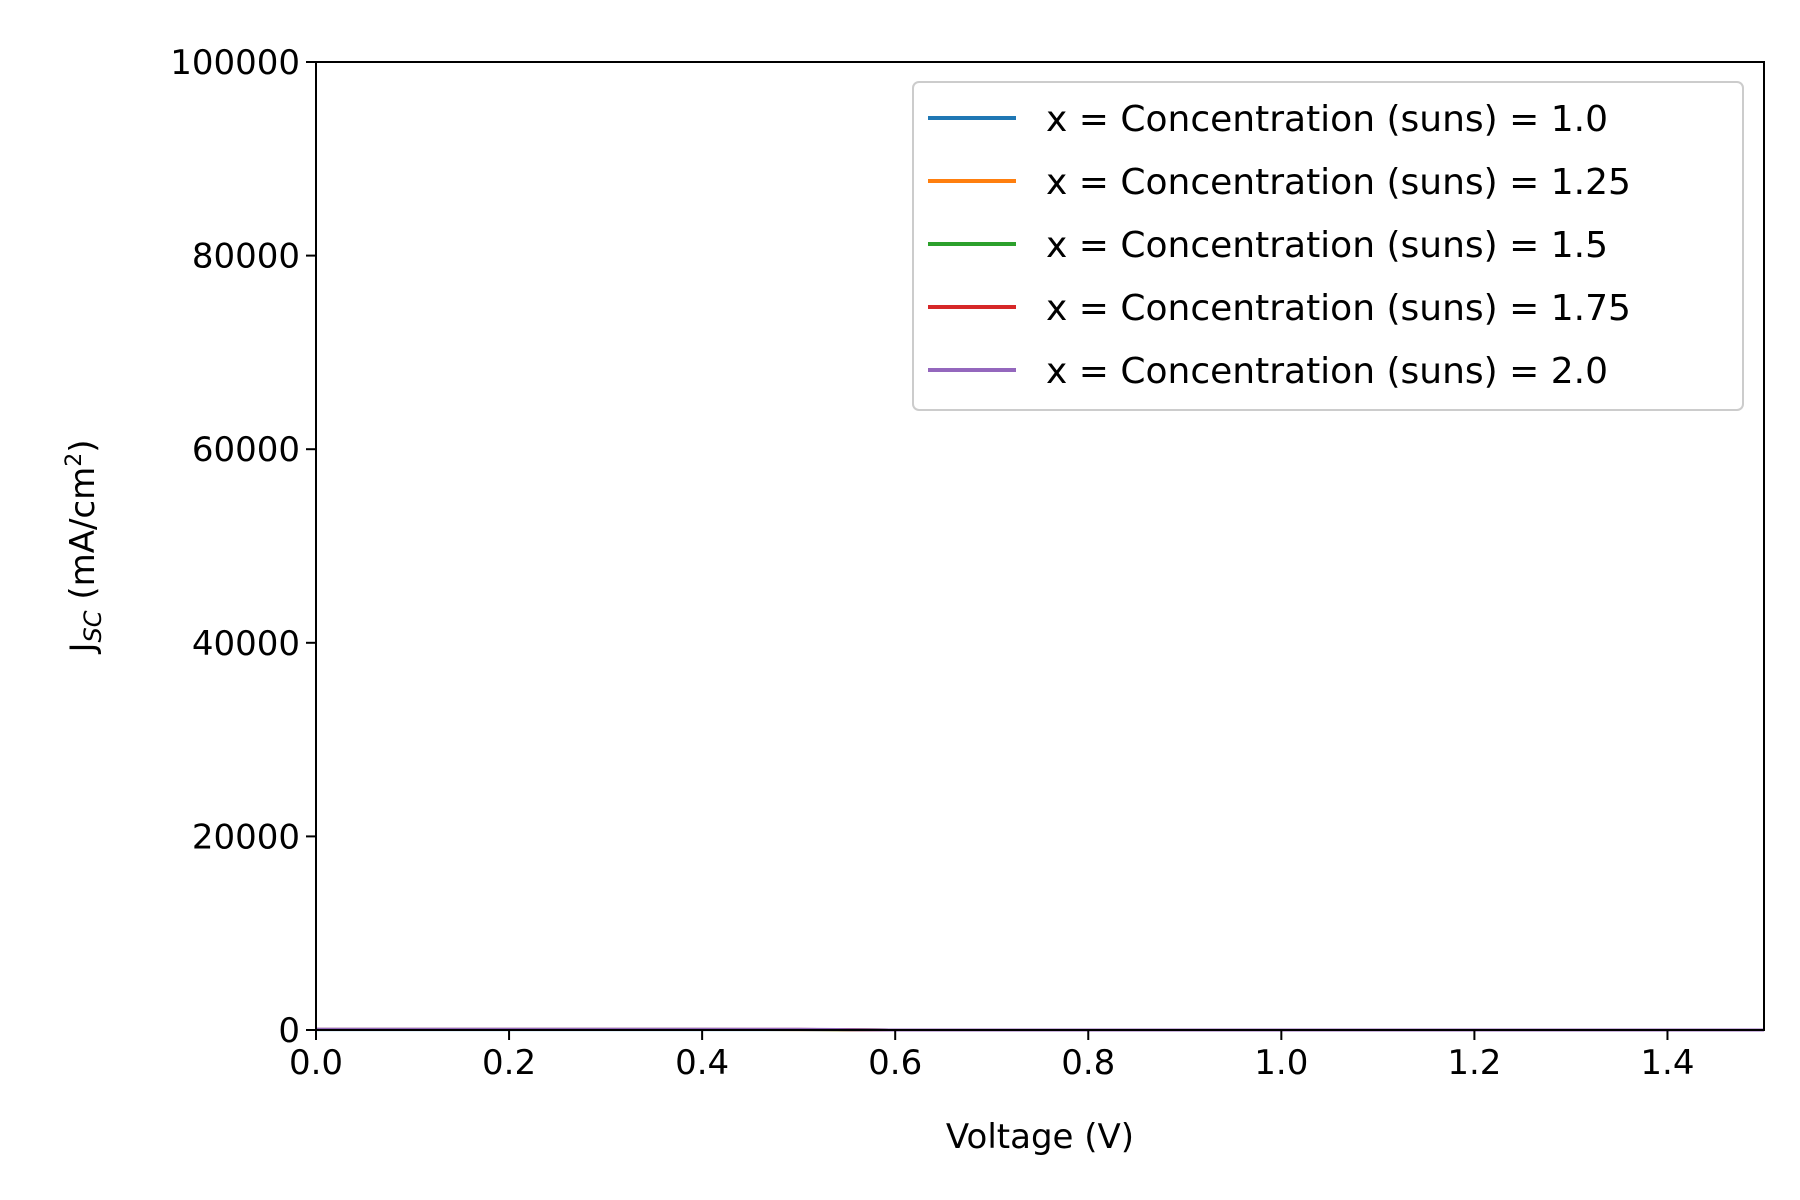 Image resolution: width=1800 pixels, height=1200 pixels. I want to click on y-tick-label-0: 0, so click(289, 1031).